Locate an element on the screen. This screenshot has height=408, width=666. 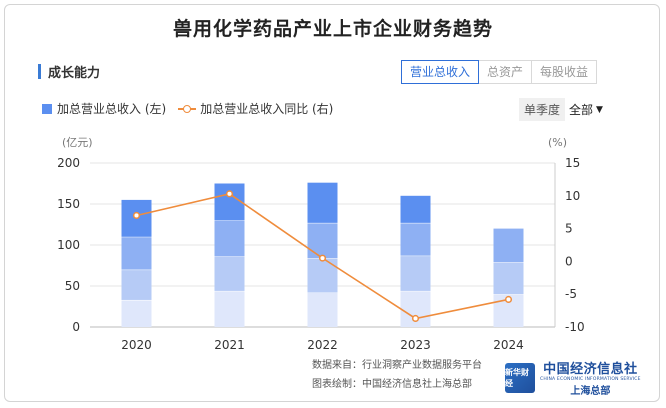
y-right-tick-label: 15 is located at coordinates (572, 163).